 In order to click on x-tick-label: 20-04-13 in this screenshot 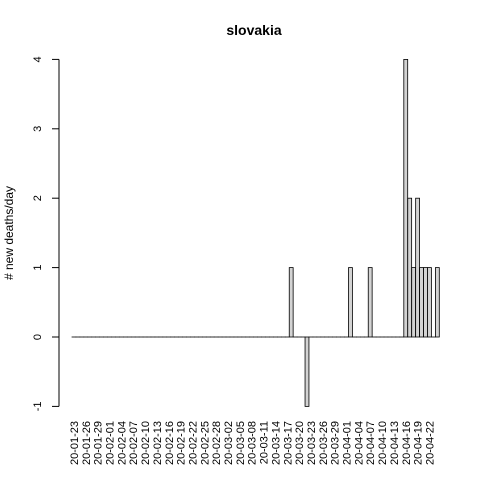, I will do `click(395, 443)`.